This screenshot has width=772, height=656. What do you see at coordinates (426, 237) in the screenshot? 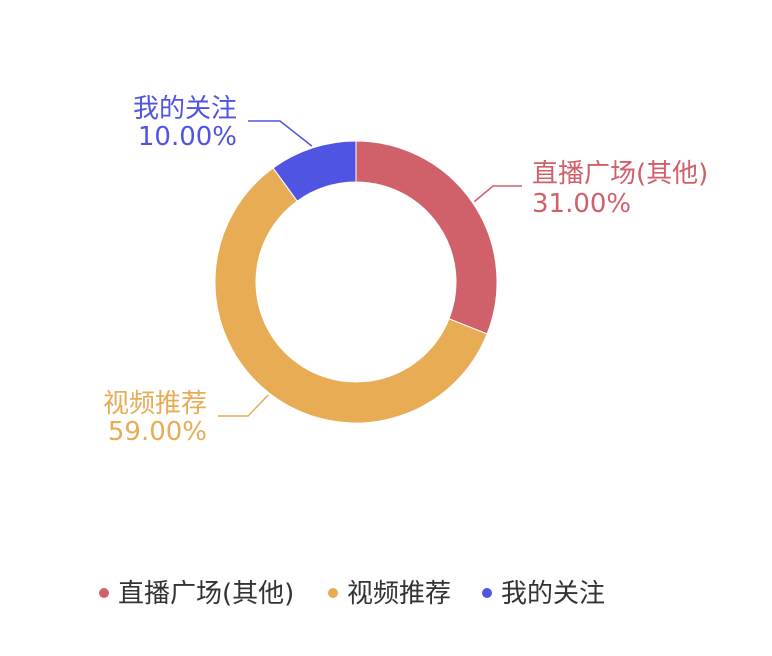
I see `slice-live-square-other` at bounding box center [426, 237].